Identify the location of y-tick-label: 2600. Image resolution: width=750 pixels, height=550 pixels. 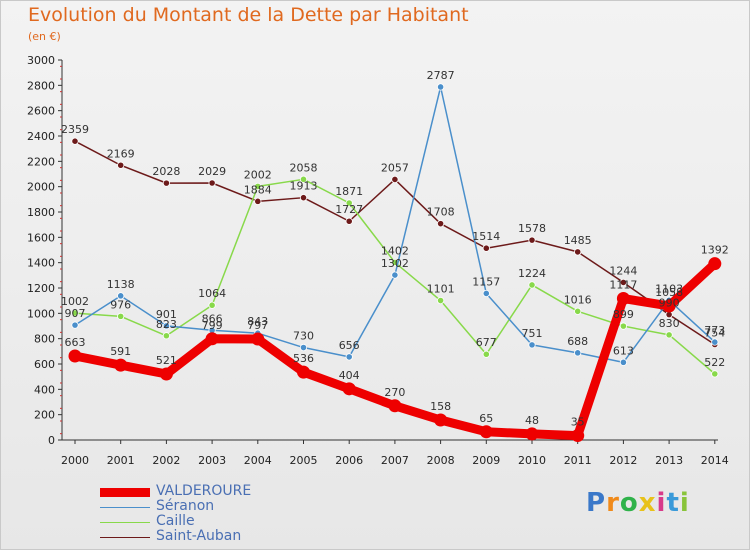
(41, 111).